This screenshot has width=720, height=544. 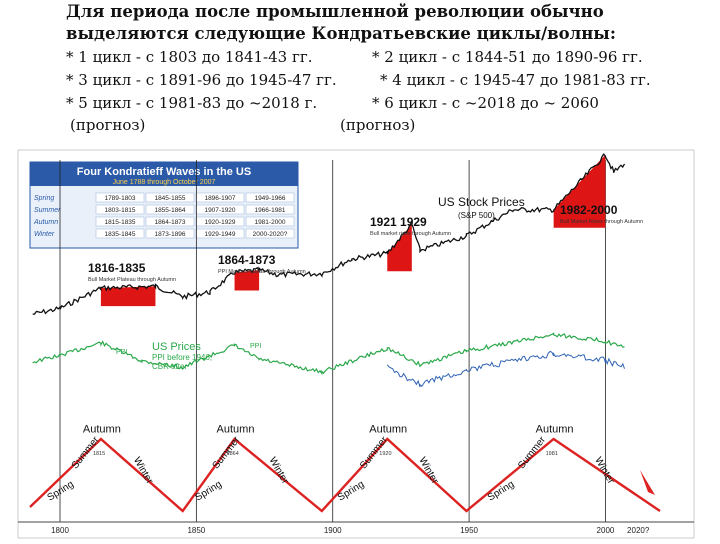 What do you see at coordinates (255, 346) in the screenshot?
I see `ppi-label-right: PPI` at bounding box center [255, 346].